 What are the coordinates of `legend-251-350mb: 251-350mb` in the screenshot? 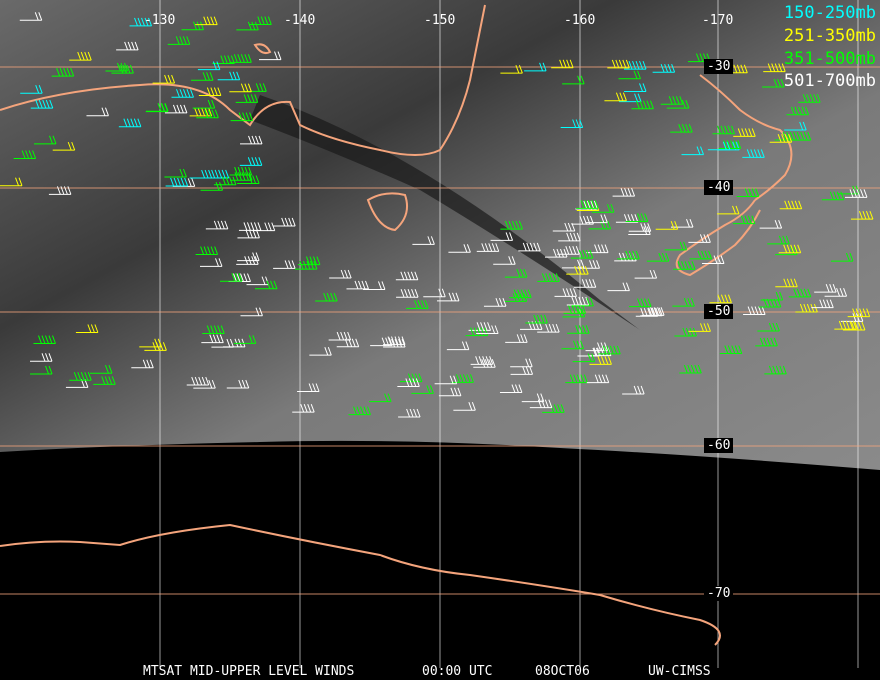 It's located at (829, 36).